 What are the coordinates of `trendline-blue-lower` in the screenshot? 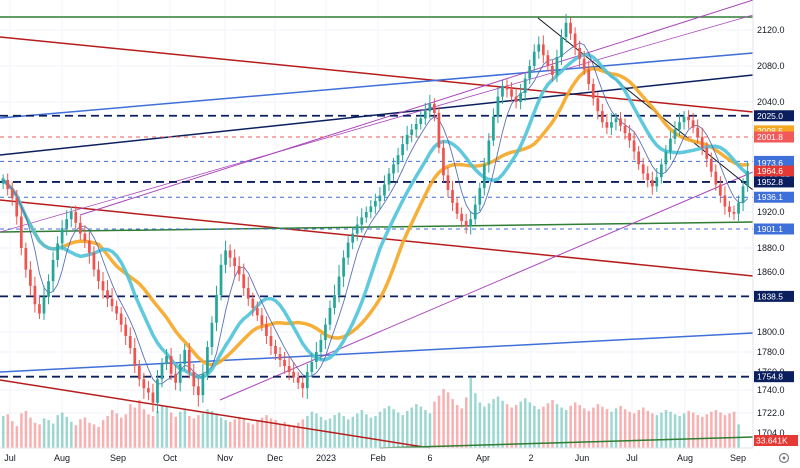 It's located at (377, 352).